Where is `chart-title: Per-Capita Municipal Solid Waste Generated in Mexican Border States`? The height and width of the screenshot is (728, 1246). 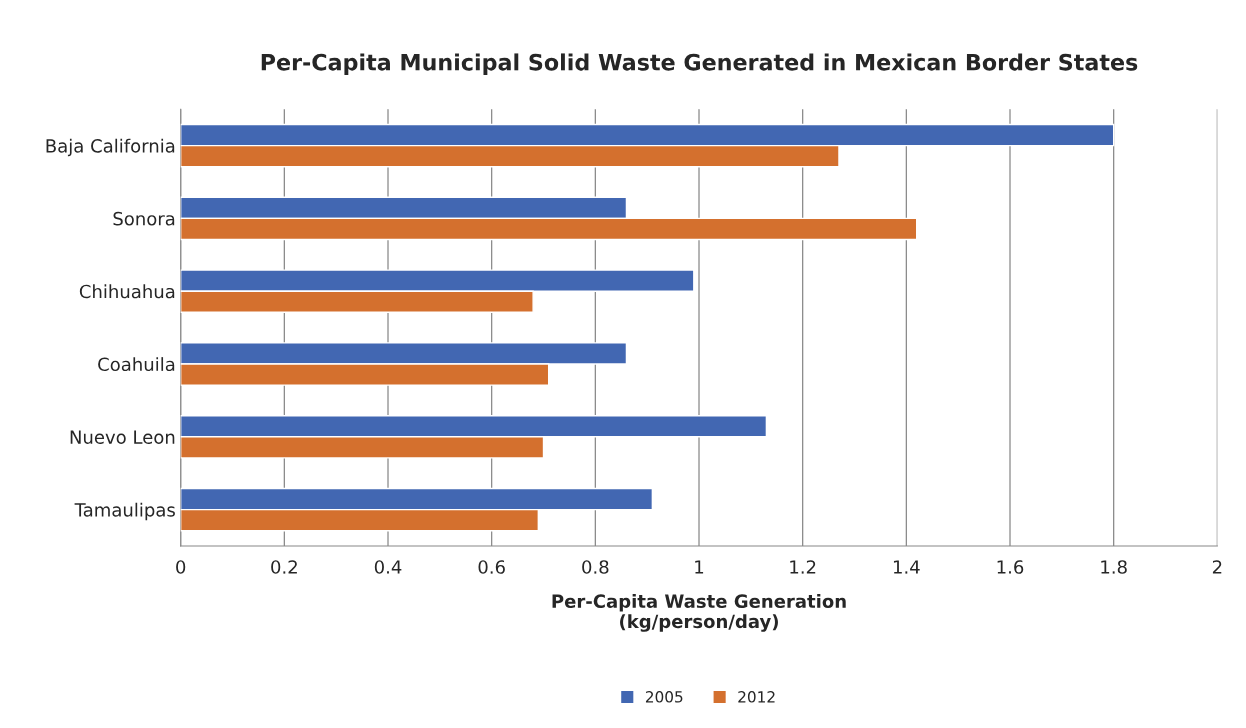
chart-title: Per-Capita Municipal Solid Waste Generated in Mexican Border States is located at coordinates (699, 64).